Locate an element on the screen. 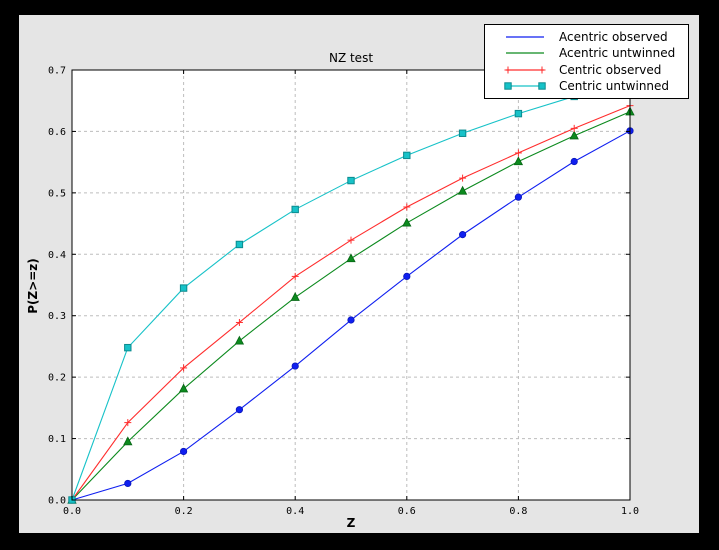  y-tick-label: 0.5 is located at coordinates (57, 193).